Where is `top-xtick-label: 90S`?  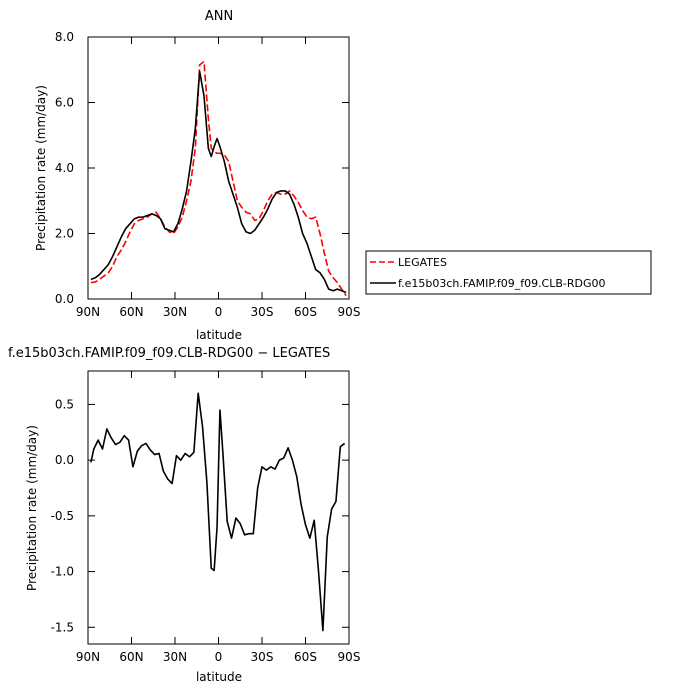 top-xtick-label: 90S is located at coordinates (349, 312).